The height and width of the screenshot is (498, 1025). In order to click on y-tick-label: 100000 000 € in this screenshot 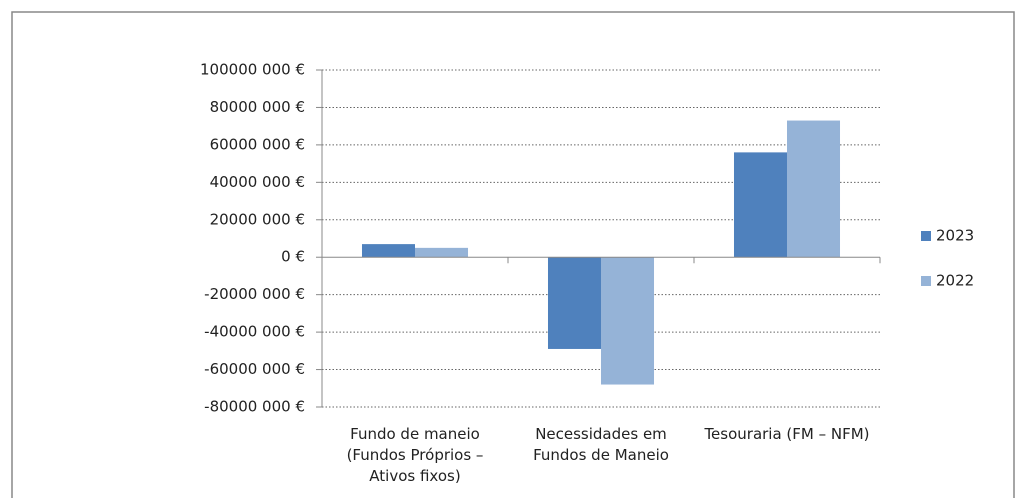, I will do `click(252, 70)`.